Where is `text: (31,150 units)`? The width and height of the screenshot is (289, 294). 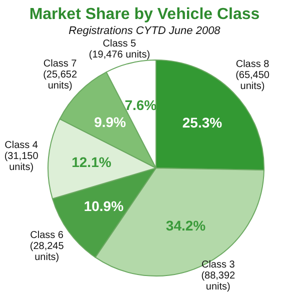
text: (31,150 units) is located at coordinates (21, 161).